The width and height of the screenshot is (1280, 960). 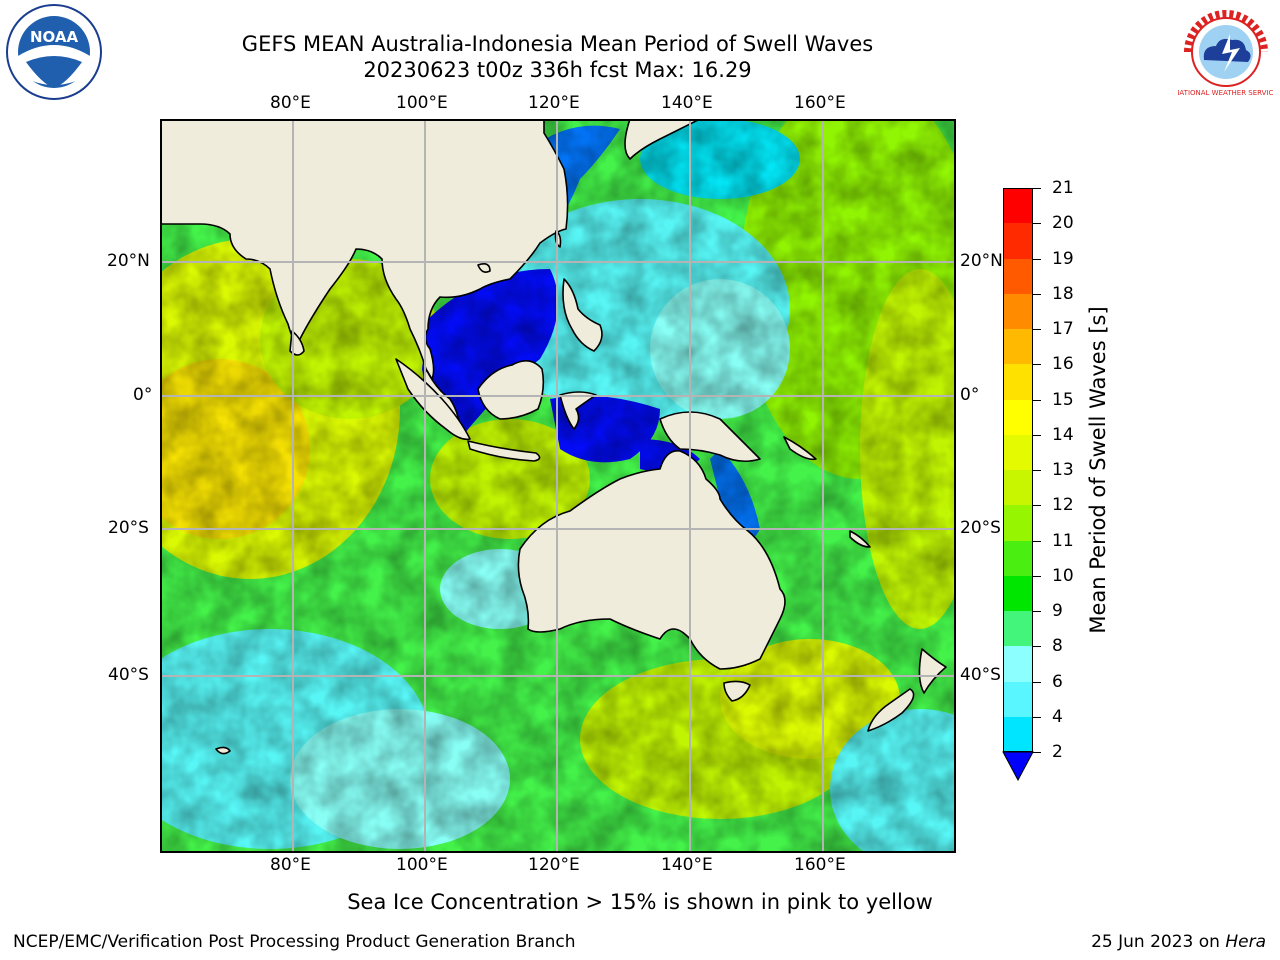 I want to click on land-sulawesi, so click(x=578, y=410).